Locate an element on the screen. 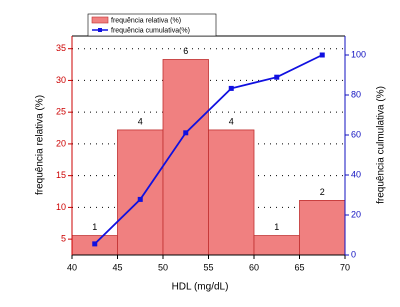  y2-tick-label: 0 is located at coordinates (353, 254).